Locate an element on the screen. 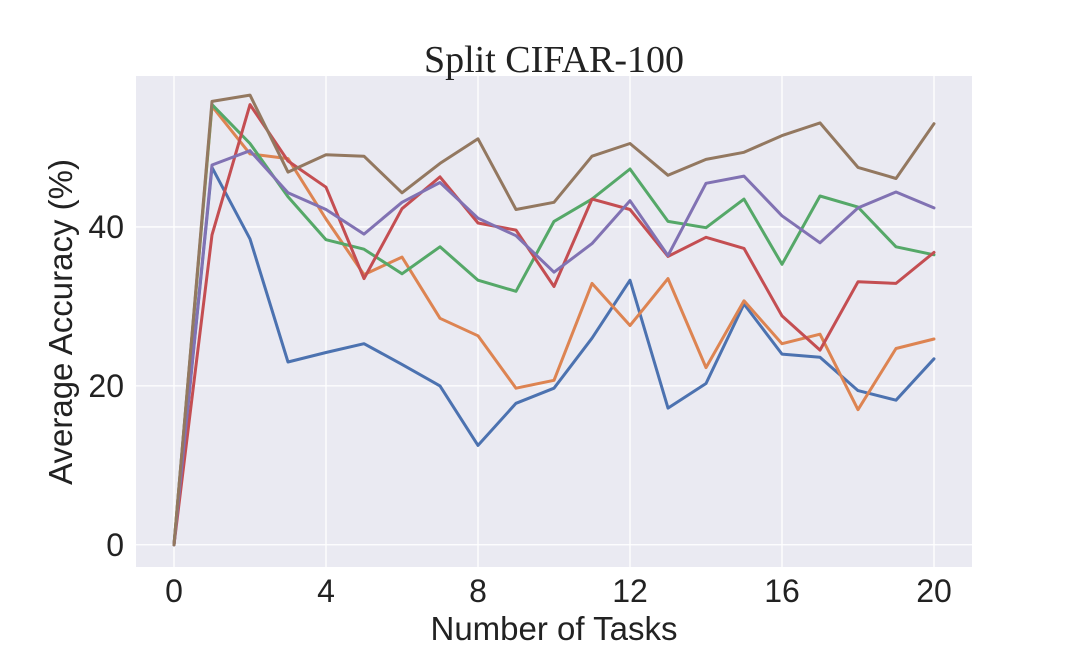 The height and width of the screenshot is (648, 1080). x-tick-labels: 0 4 8 12 16 20 is located at coordinates (558, 591).